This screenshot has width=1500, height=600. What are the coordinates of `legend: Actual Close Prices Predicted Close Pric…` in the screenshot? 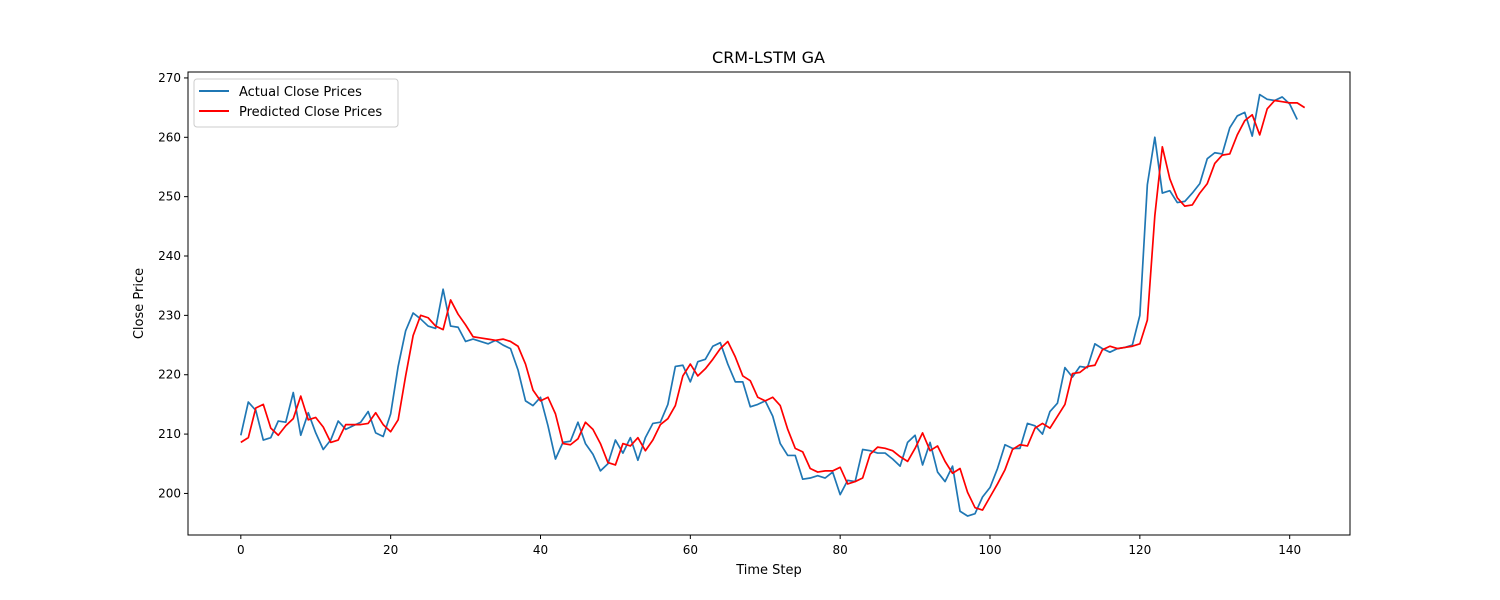 It's located at (296, 103).